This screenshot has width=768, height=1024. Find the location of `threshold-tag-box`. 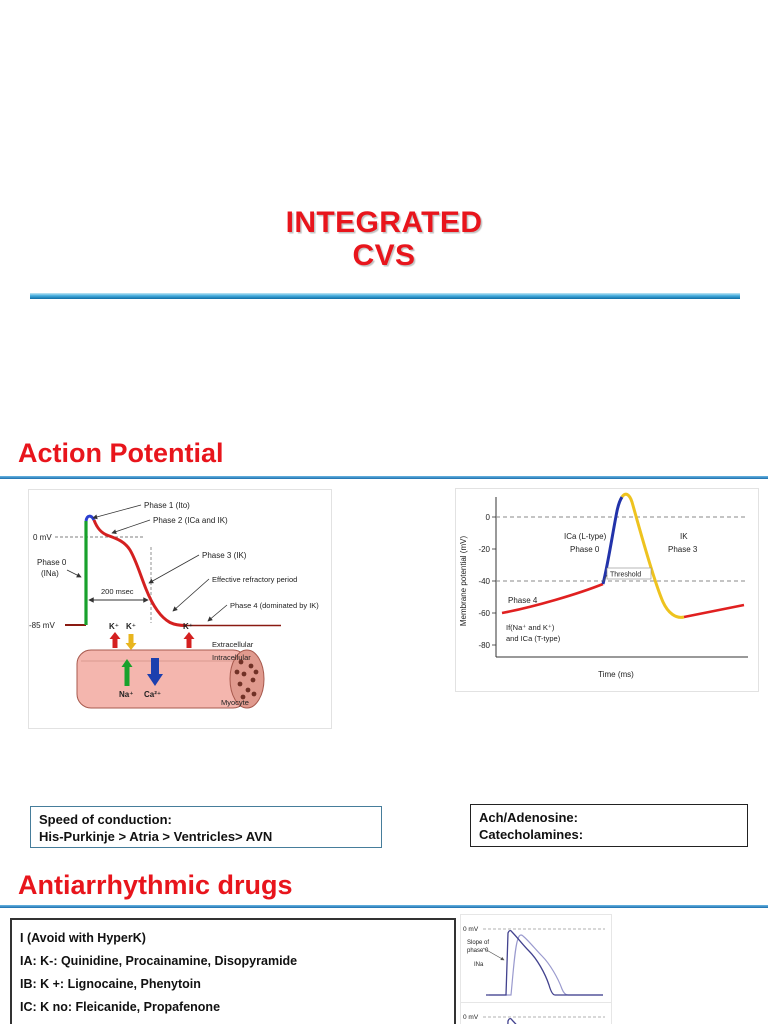

threshold-tag-box is located at coordinates (629, 573).